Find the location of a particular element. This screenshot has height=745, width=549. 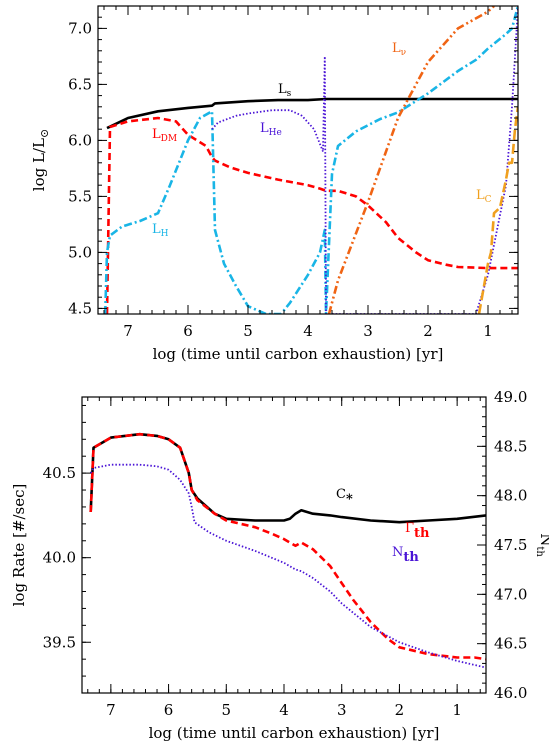

y-tick-label: 7.0 is located at coordinates (80, 28).